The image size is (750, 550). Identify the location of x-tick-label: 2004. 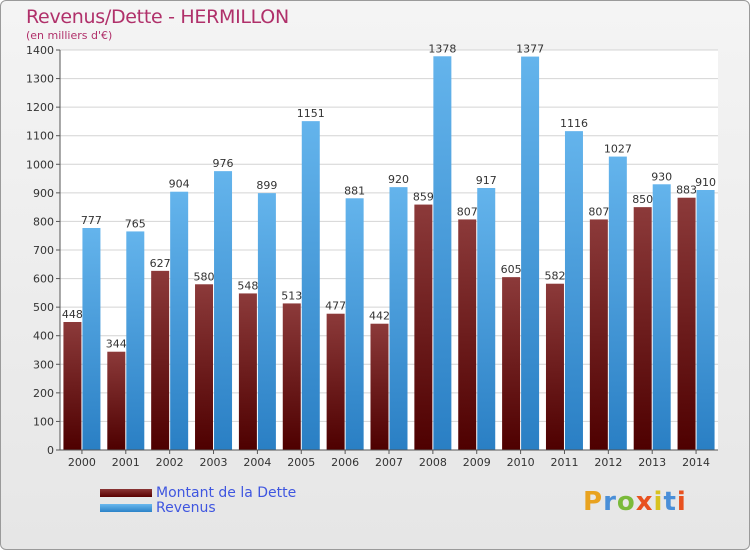
(257, 462).